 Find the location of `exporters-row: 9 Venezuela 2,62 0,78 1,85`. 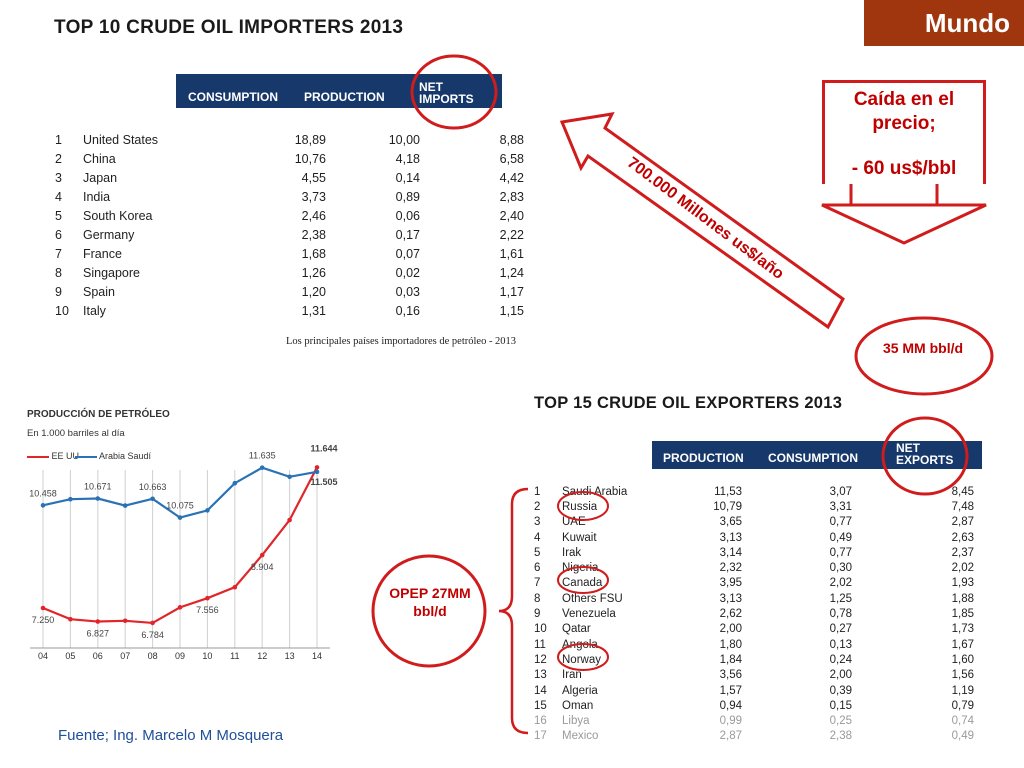

exporters-row: 9 Venezuela 2,62 0,78 1,85 is located at coordinates (754, 613).